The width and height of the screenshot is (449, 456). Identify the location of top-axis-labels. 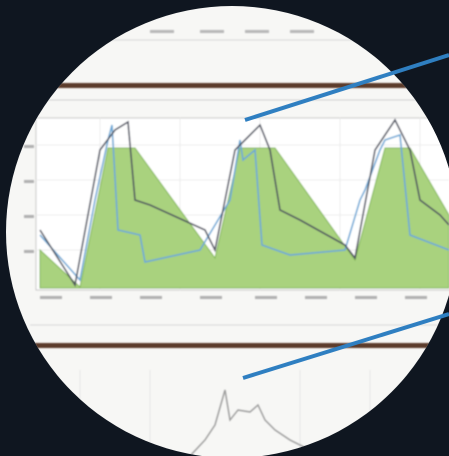
(232, 31).